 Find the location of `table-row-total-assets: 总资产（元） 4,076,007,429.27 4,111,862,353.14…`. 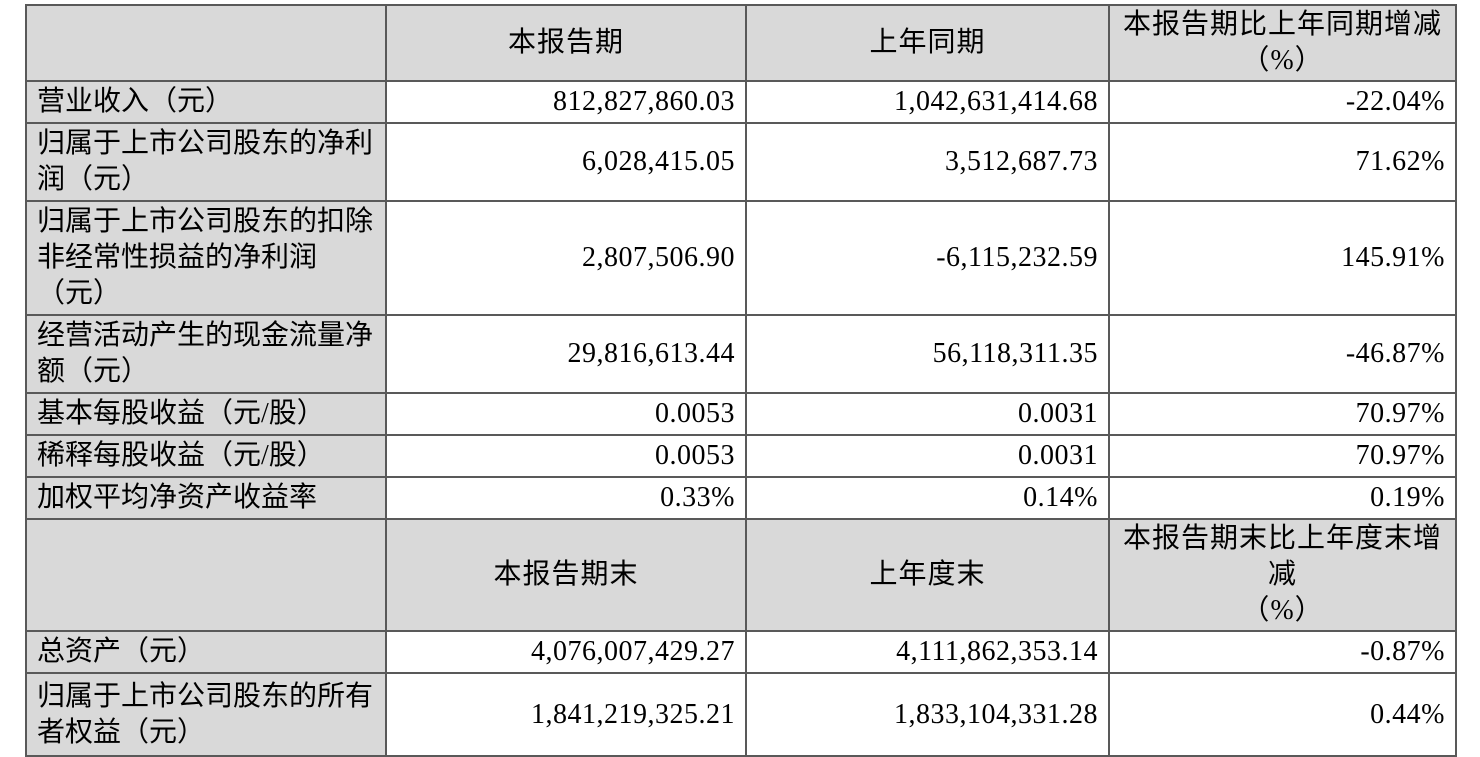

table-row-total-assets: 总资产（元） 4,076,007,429.27 4,111,862,353.14… is located at coordinates (741, 652).